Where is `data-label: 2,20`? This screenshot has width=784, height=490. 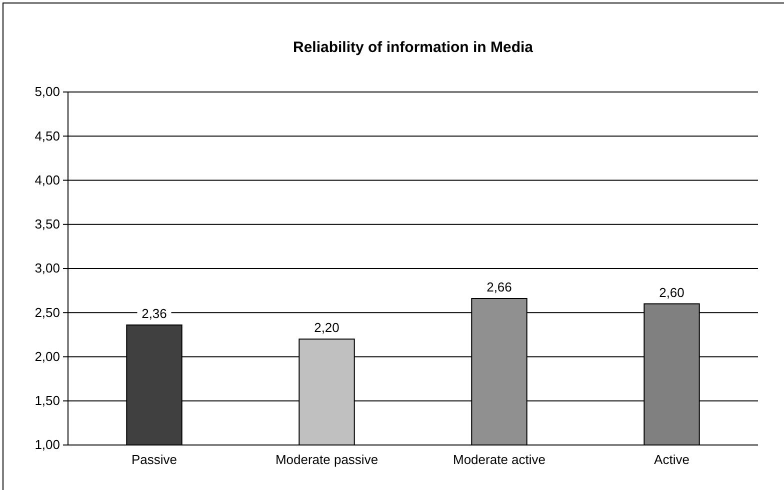 data-label: 2,20 is located at coordinates (327, 328).